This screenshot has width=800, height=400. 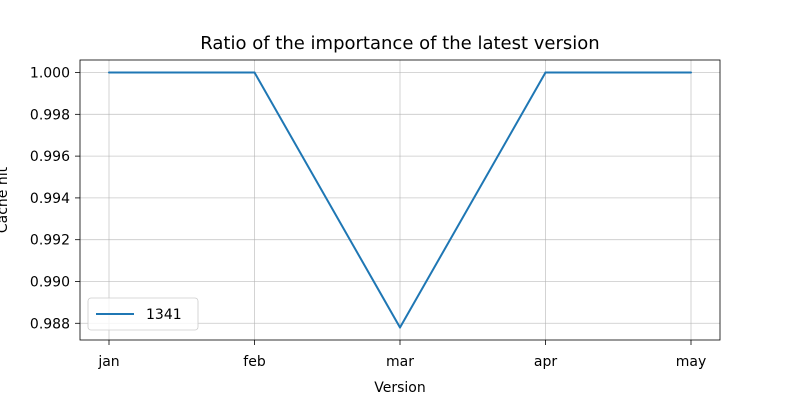 What do you see at coordinates (50, 241) in the screenshot?
I see `y-tick-label: 0.992` at bounding box center [50, 241].